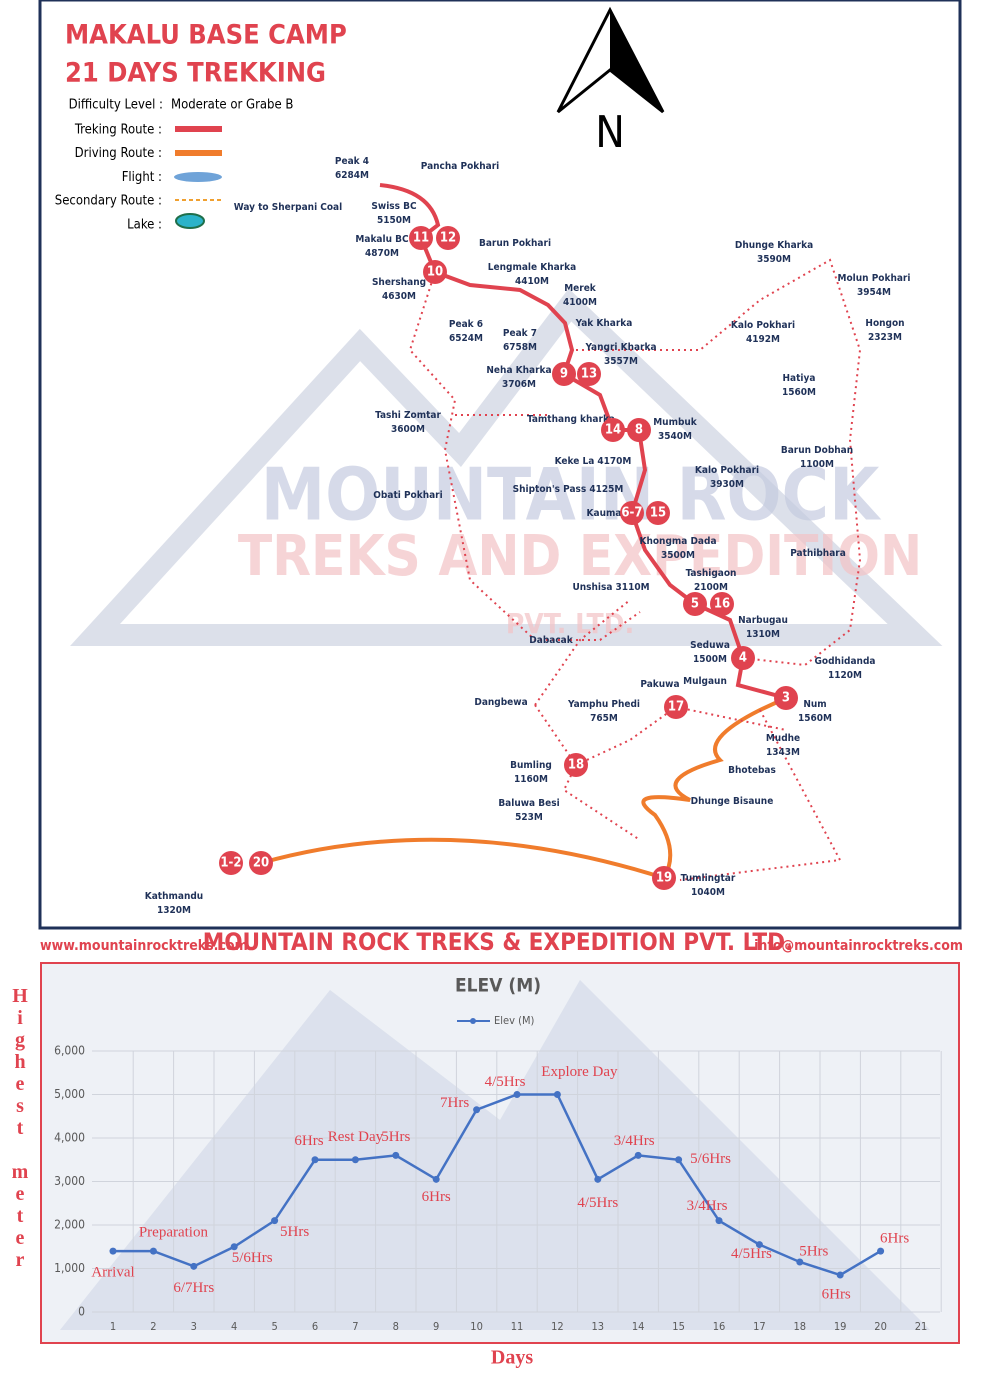 The width and height of the screenshot is (995, 1376). I want to click on y-tick-label: 2,000, so click(69, 1225).